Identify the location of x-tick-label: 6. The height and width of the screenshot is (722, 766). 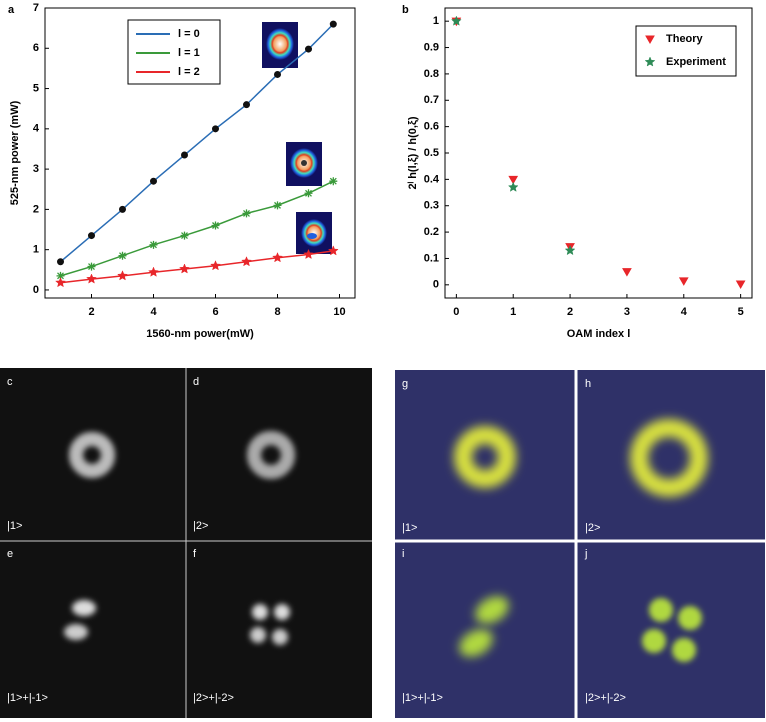
(215, 312).